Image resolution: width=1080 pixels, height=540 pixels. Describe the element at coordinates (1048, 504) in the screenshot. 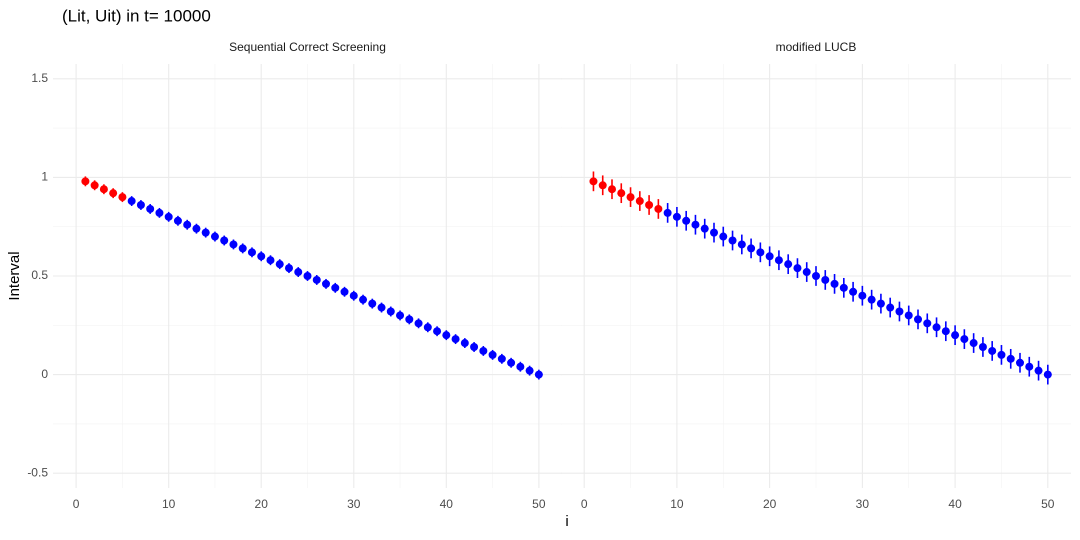

I see `x-tick-label: 50` at that location.